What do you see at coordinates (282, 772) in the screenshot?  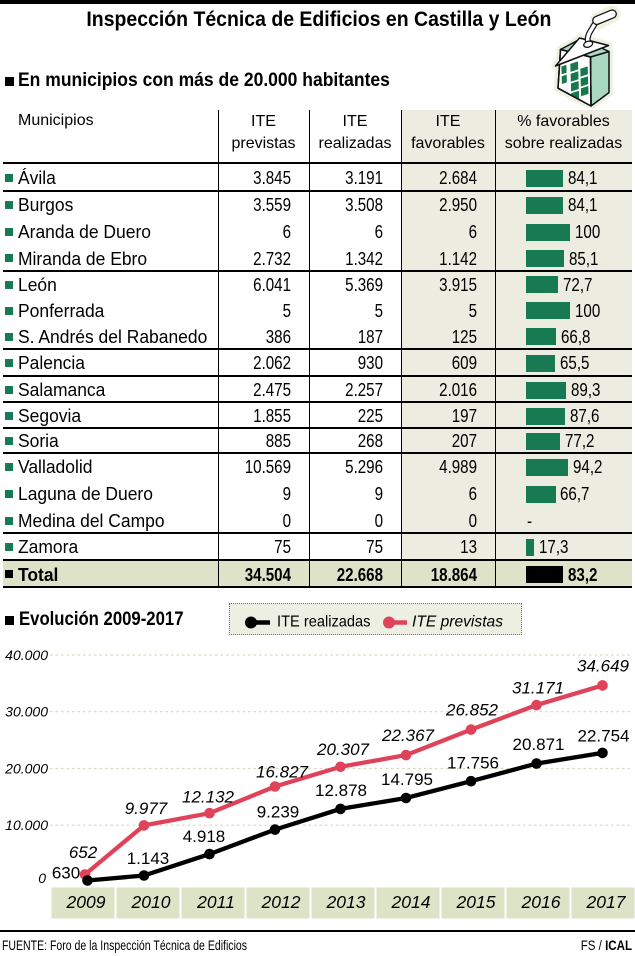 I see `svg-text: 16.827` at bounding box center [282, 772].